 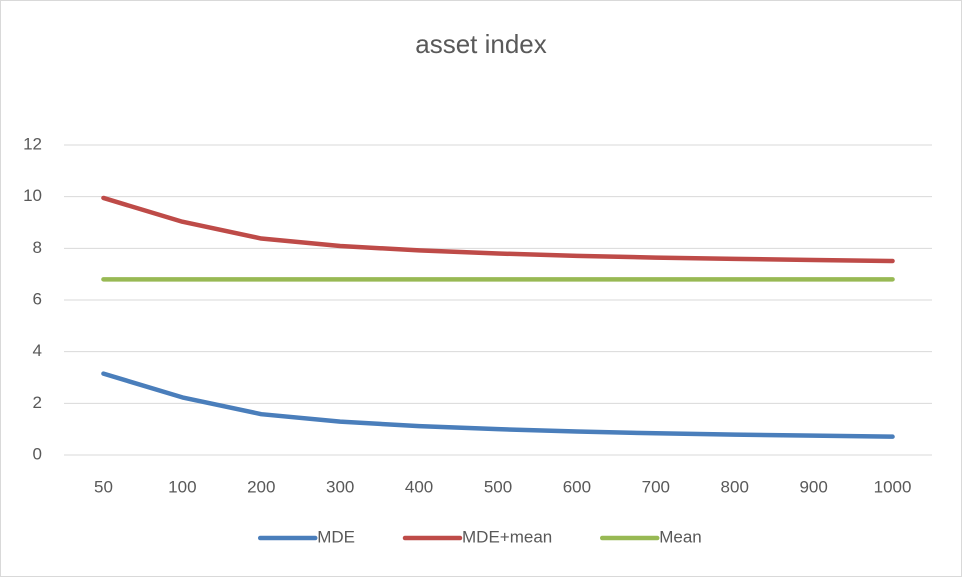 I want to click on y-tick-label: 2, so click(x=37, y=402).